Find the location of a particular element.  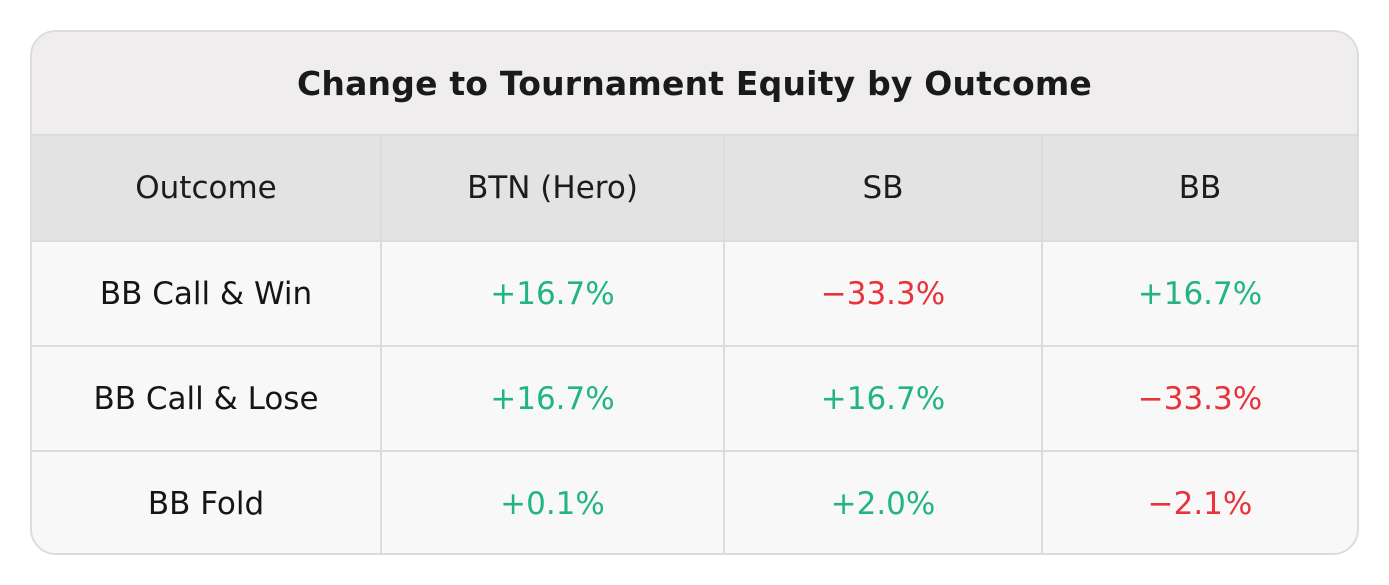

equity-cell: +2.0% is located at coordinates (883, 502).